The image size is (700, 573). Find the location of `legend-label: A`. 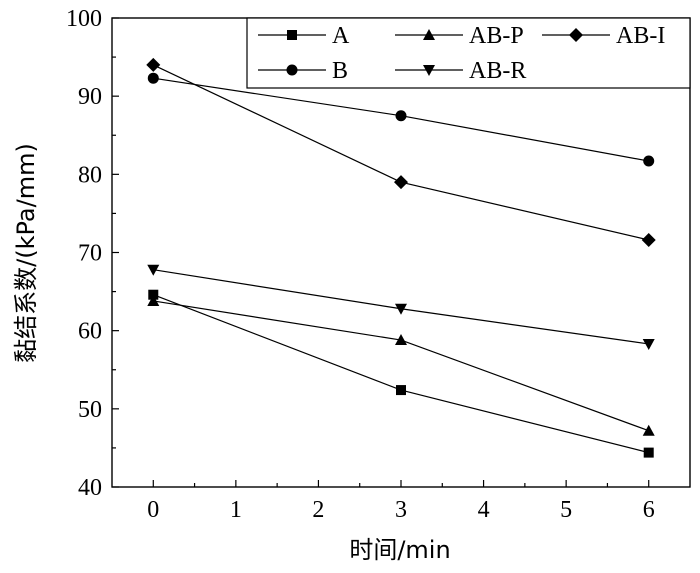

legend-label: A is located at coordinates (341, 36).